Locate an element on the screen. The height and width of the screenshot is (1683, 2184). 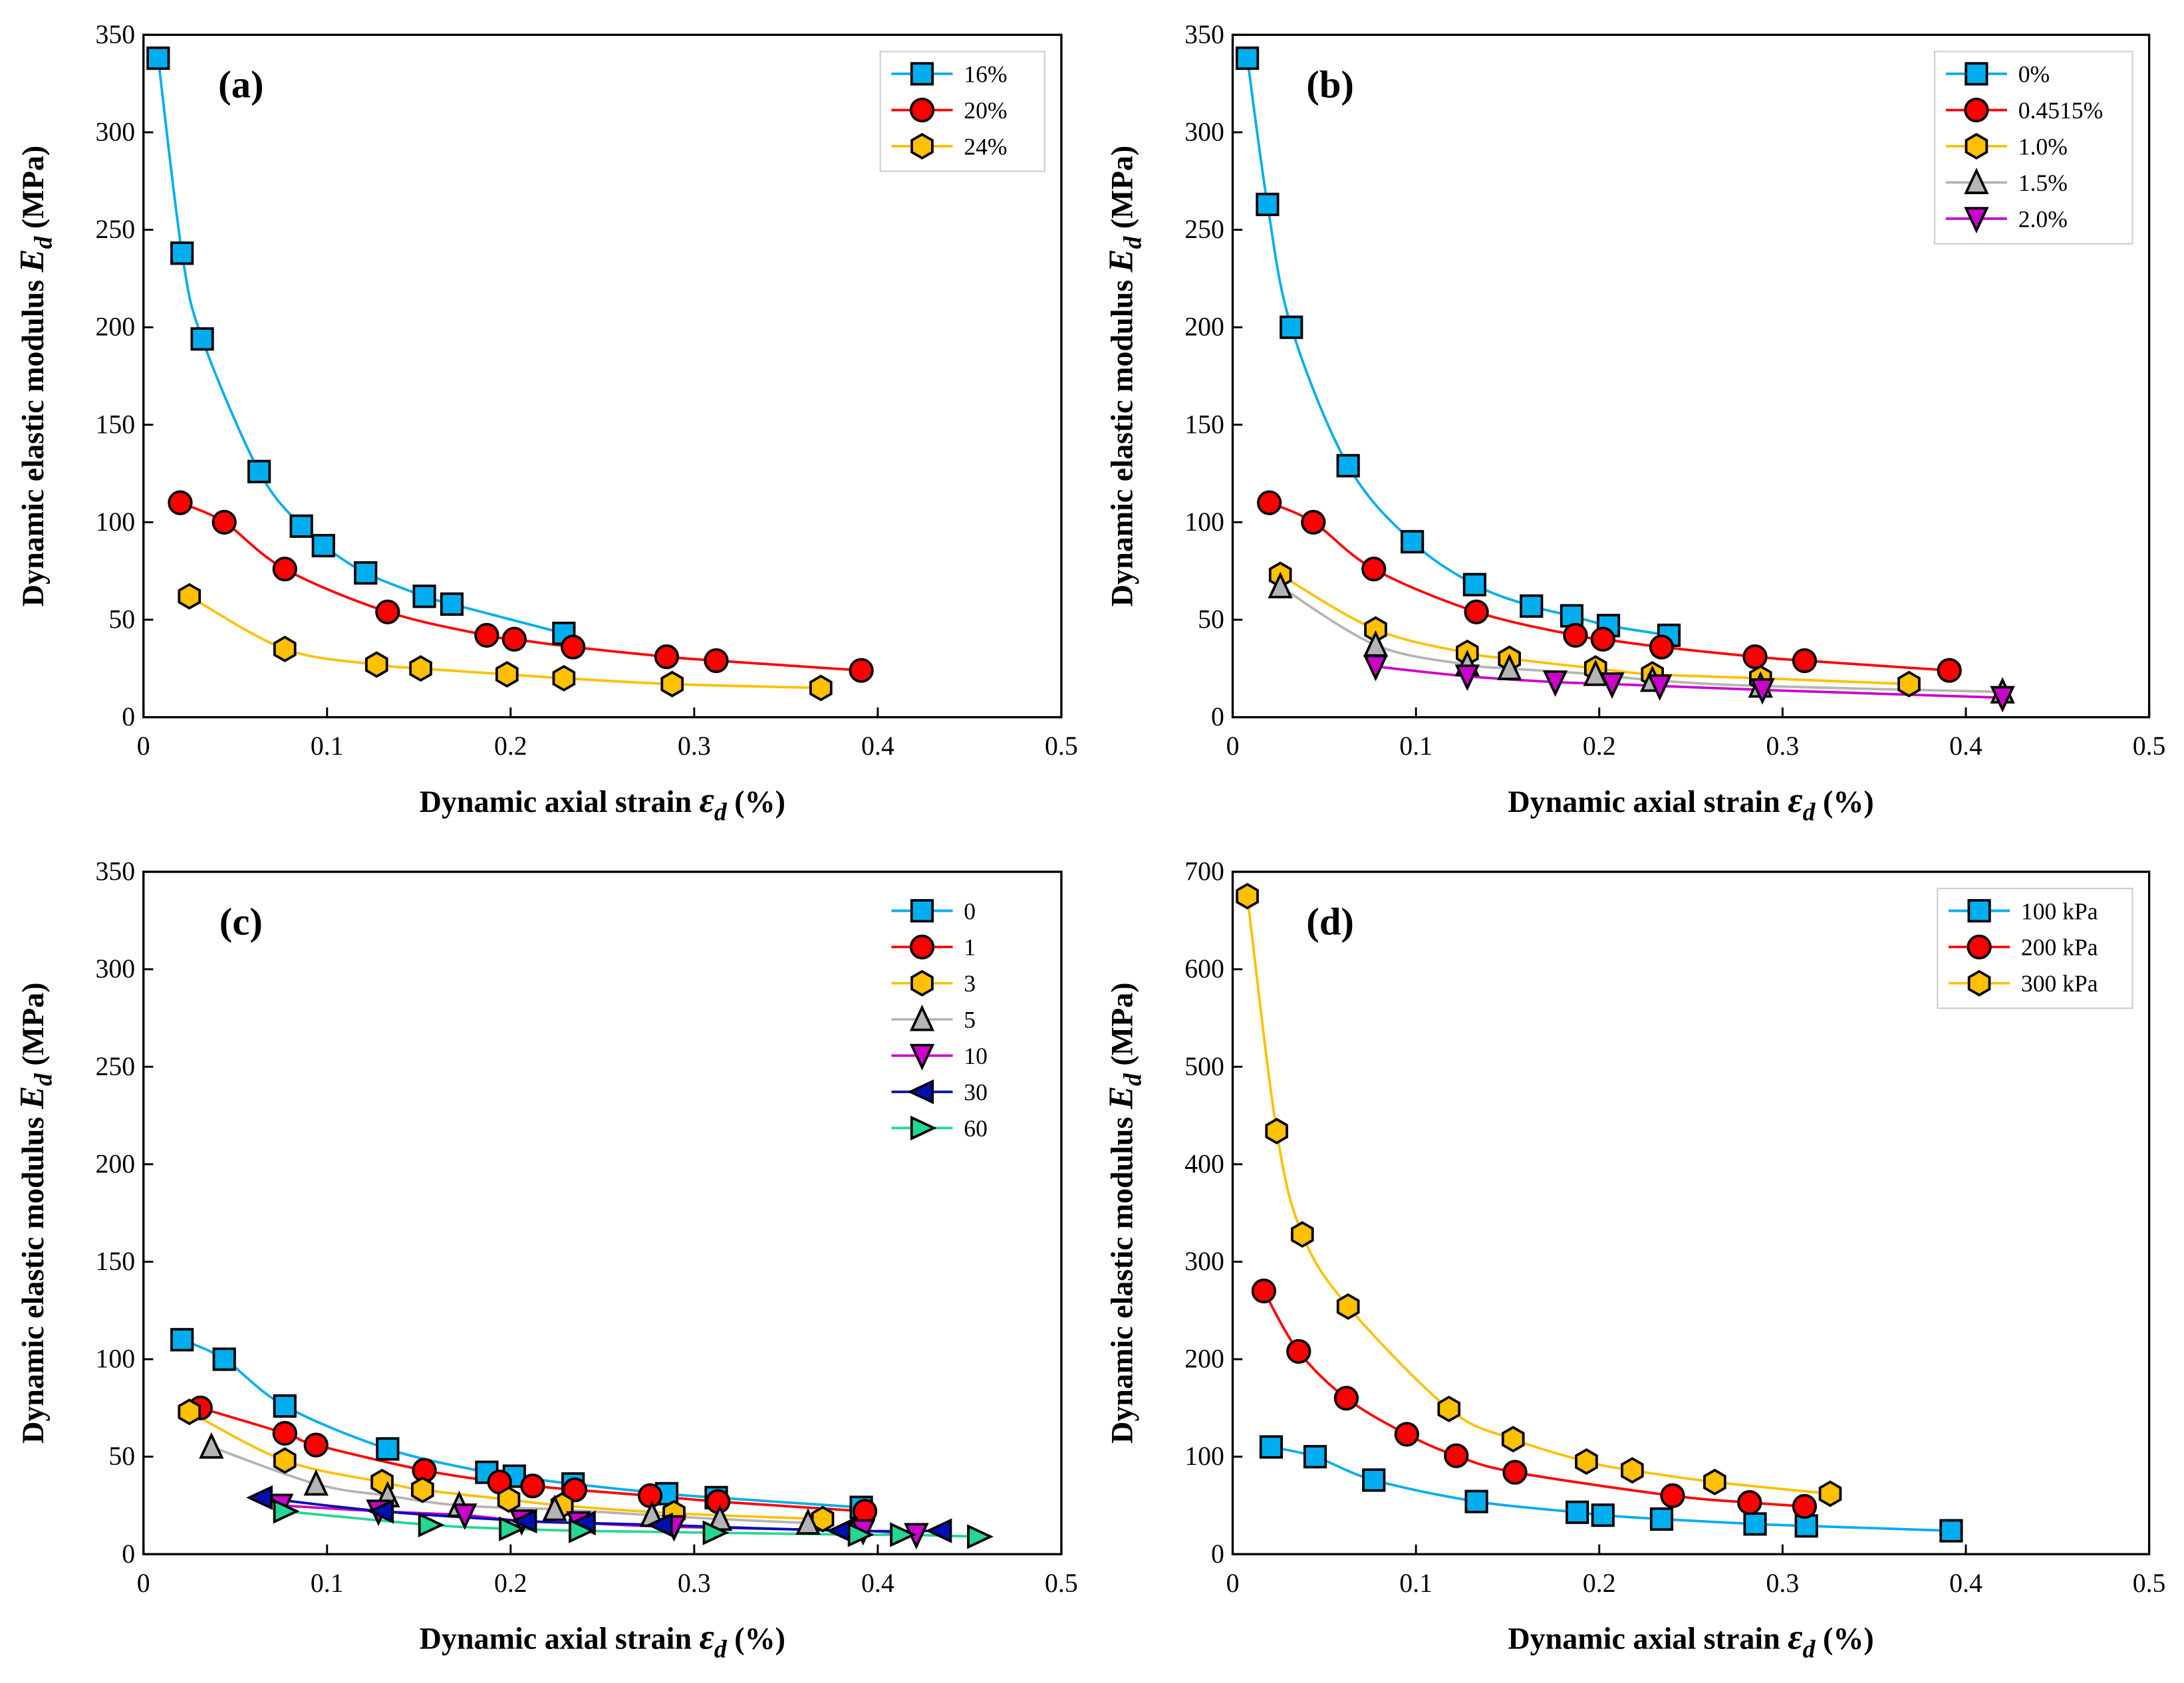
y-tick-label: 250 is located at coordinates (116, 229).